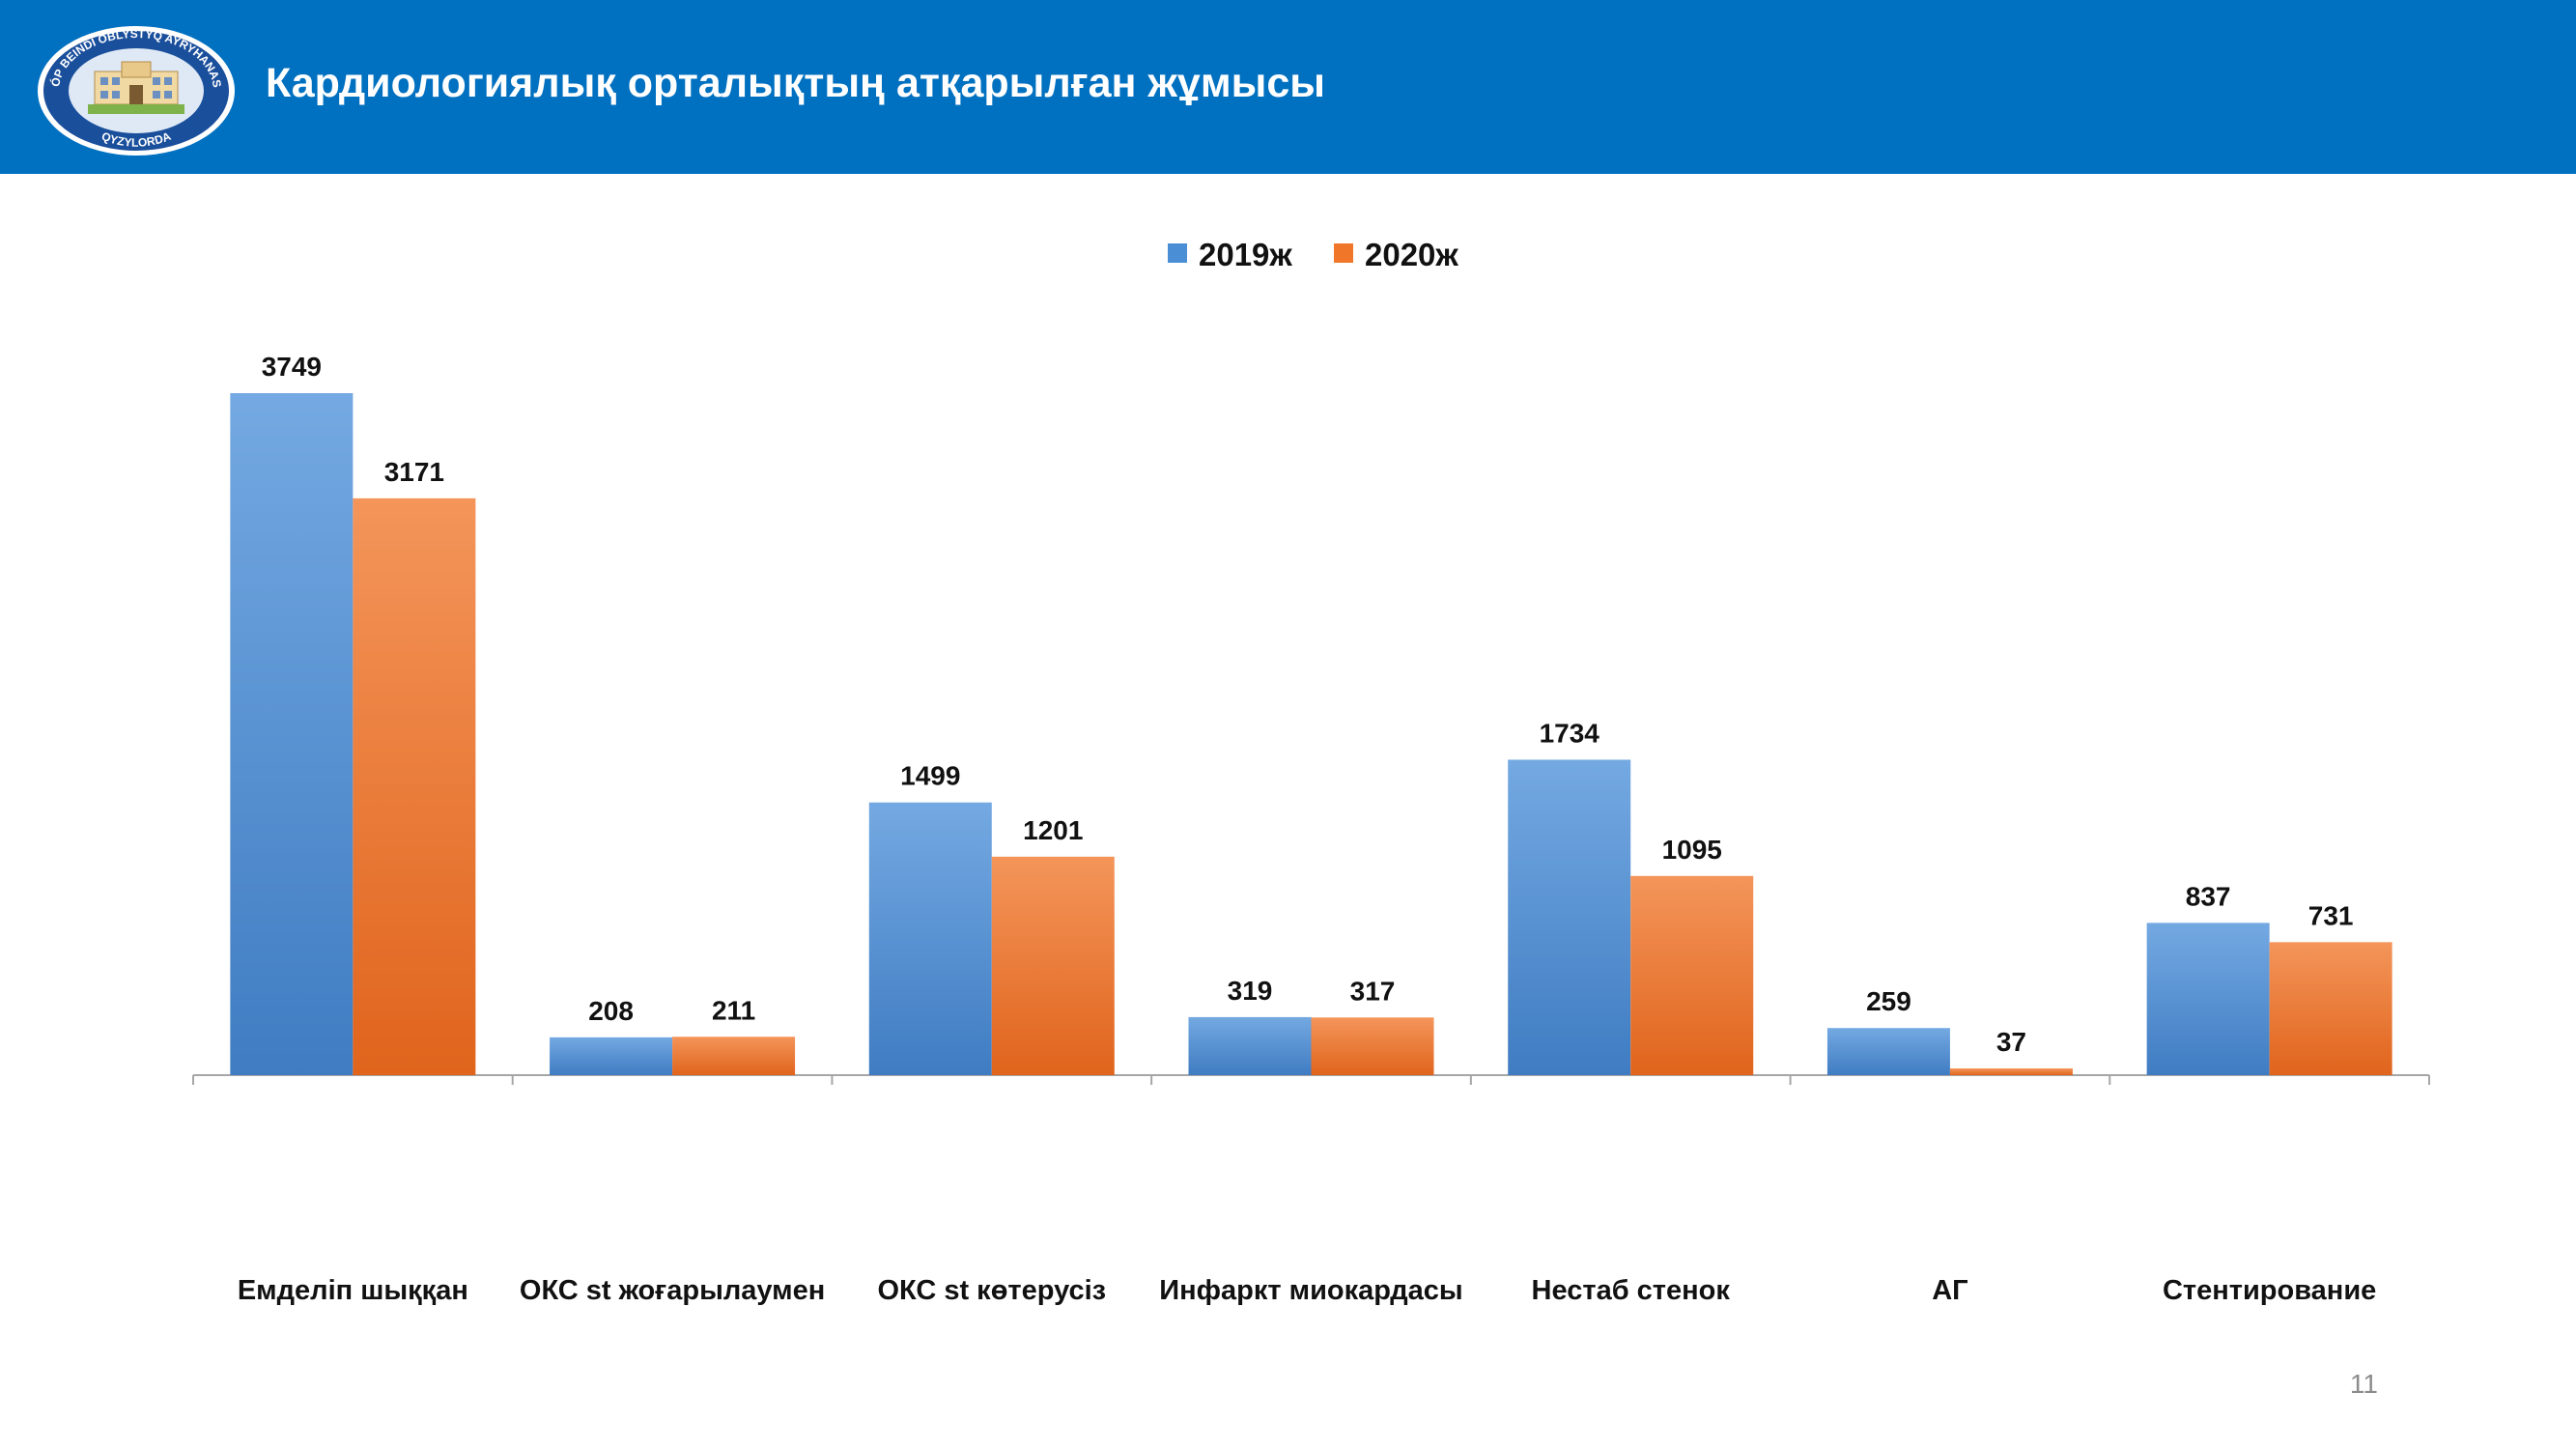 The image size is (2576, 1449). I want to click on data-label: 837, so click(2208, 896).